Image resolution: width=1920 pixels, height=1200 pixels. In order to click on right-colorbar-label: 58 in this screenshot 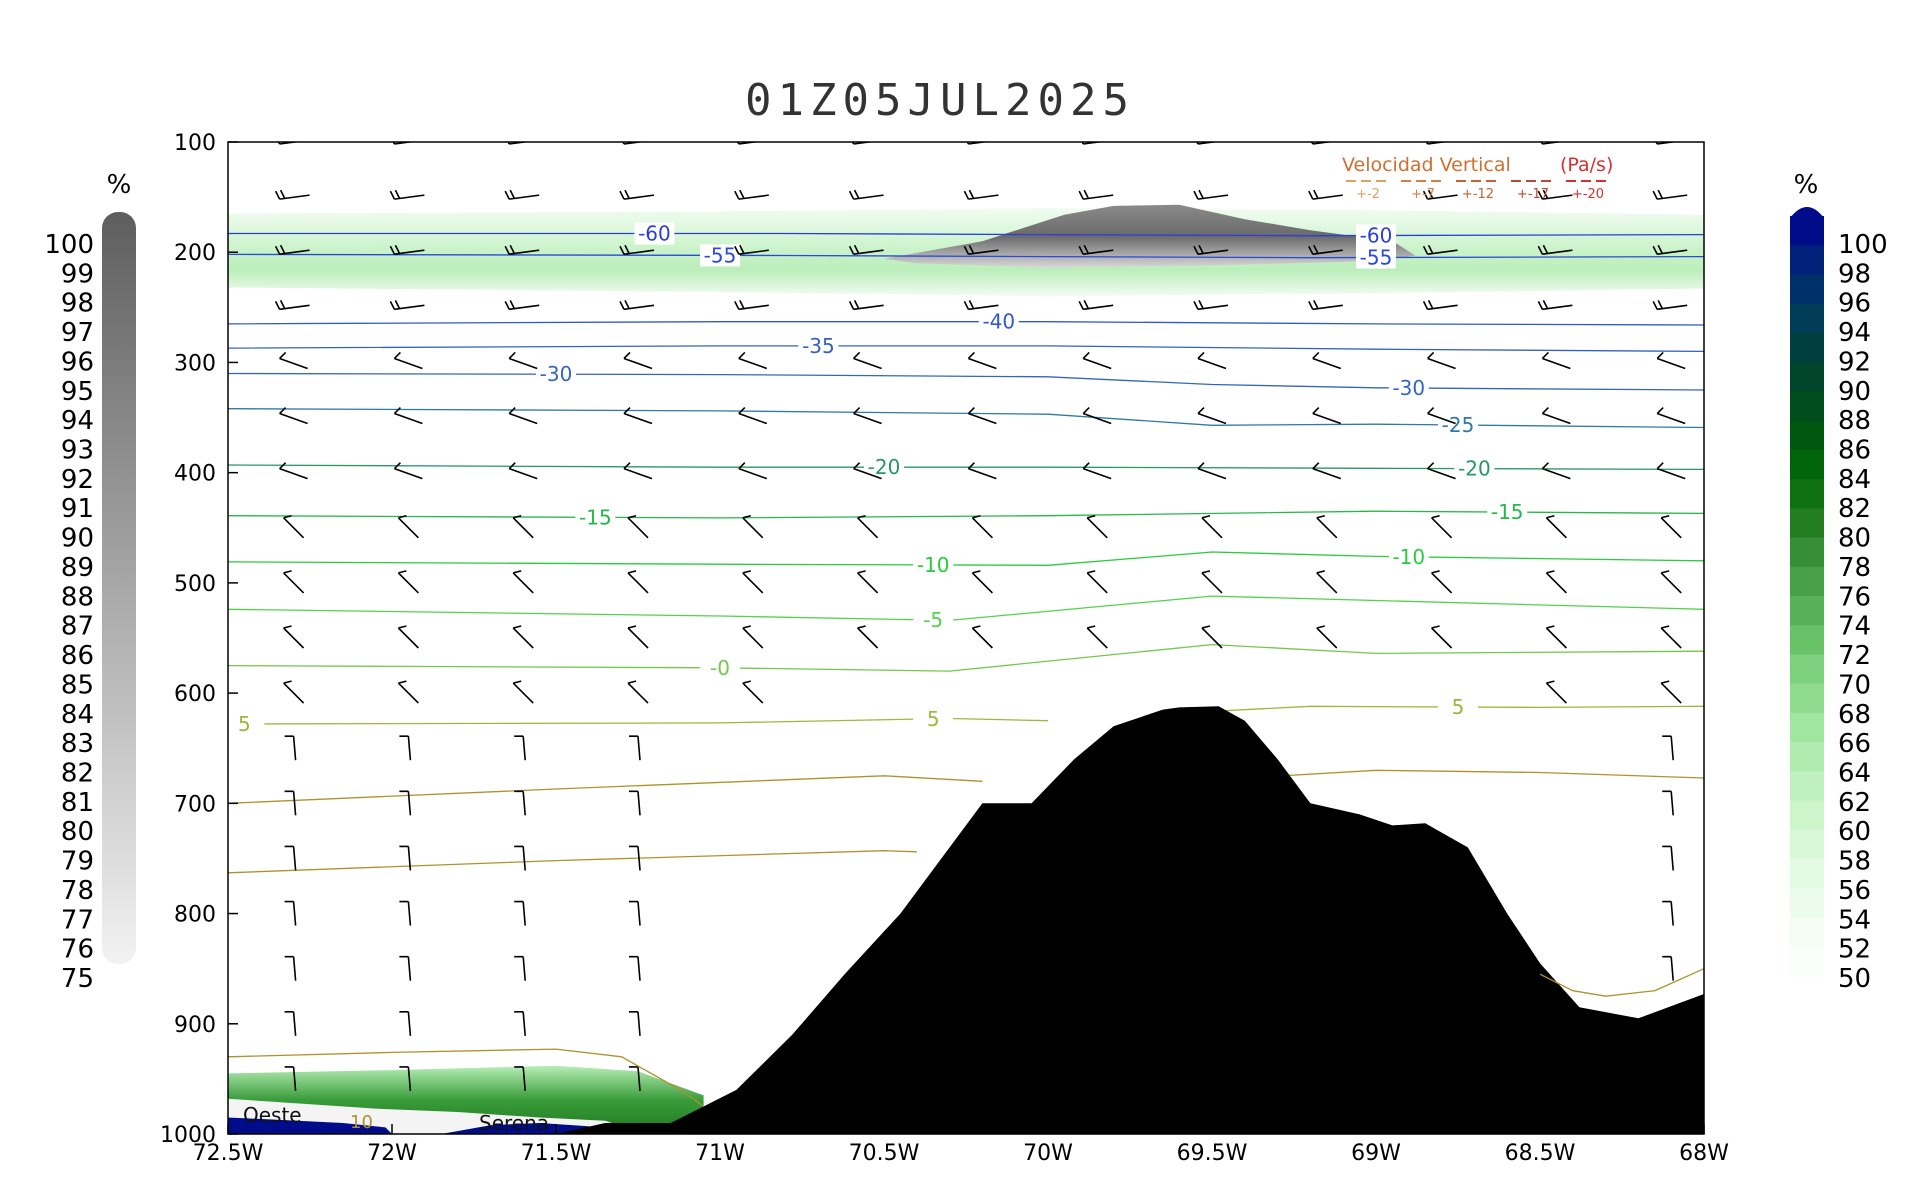, I will do `click(1854, 862)`.